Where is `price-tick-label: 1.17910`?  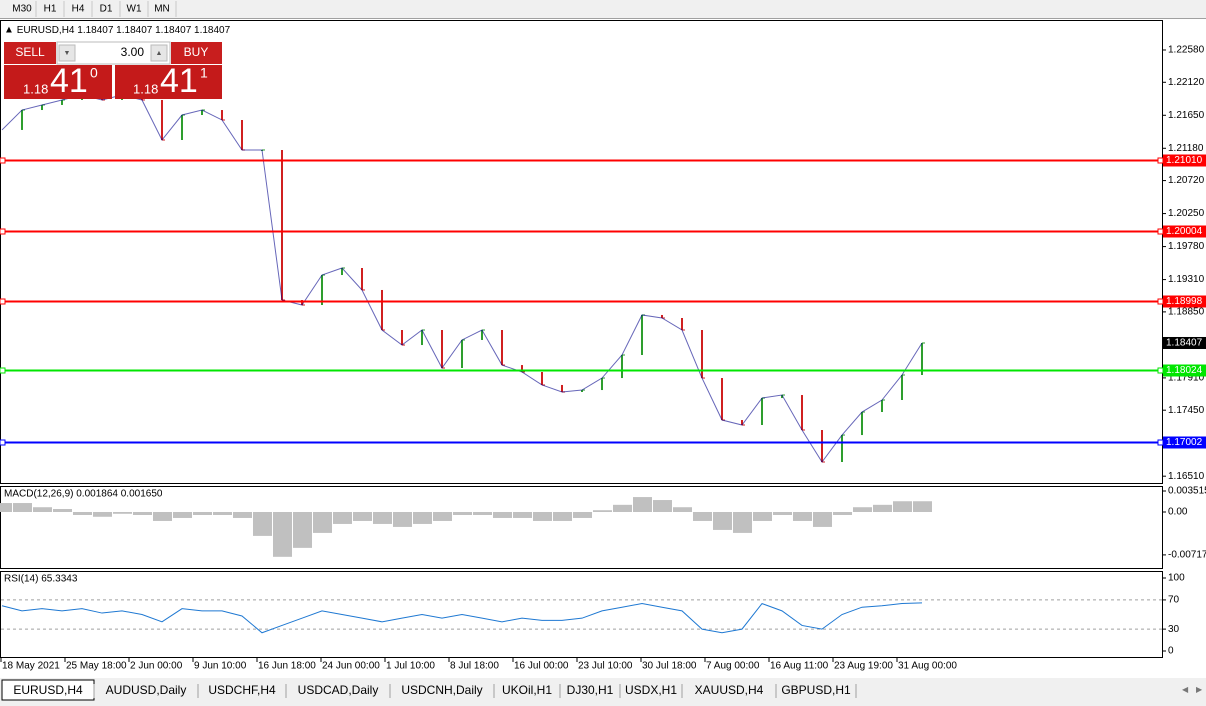 price-tick-label: 1.17910 is located at coordinates (1186, 378).